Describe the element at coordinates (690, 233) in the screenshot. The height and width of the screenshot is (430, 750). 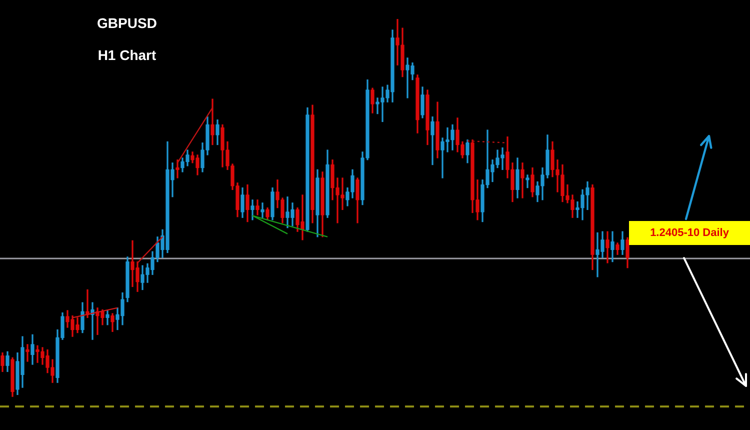
I see `ref-line-label: 1.2405-10 Daily` at that location.